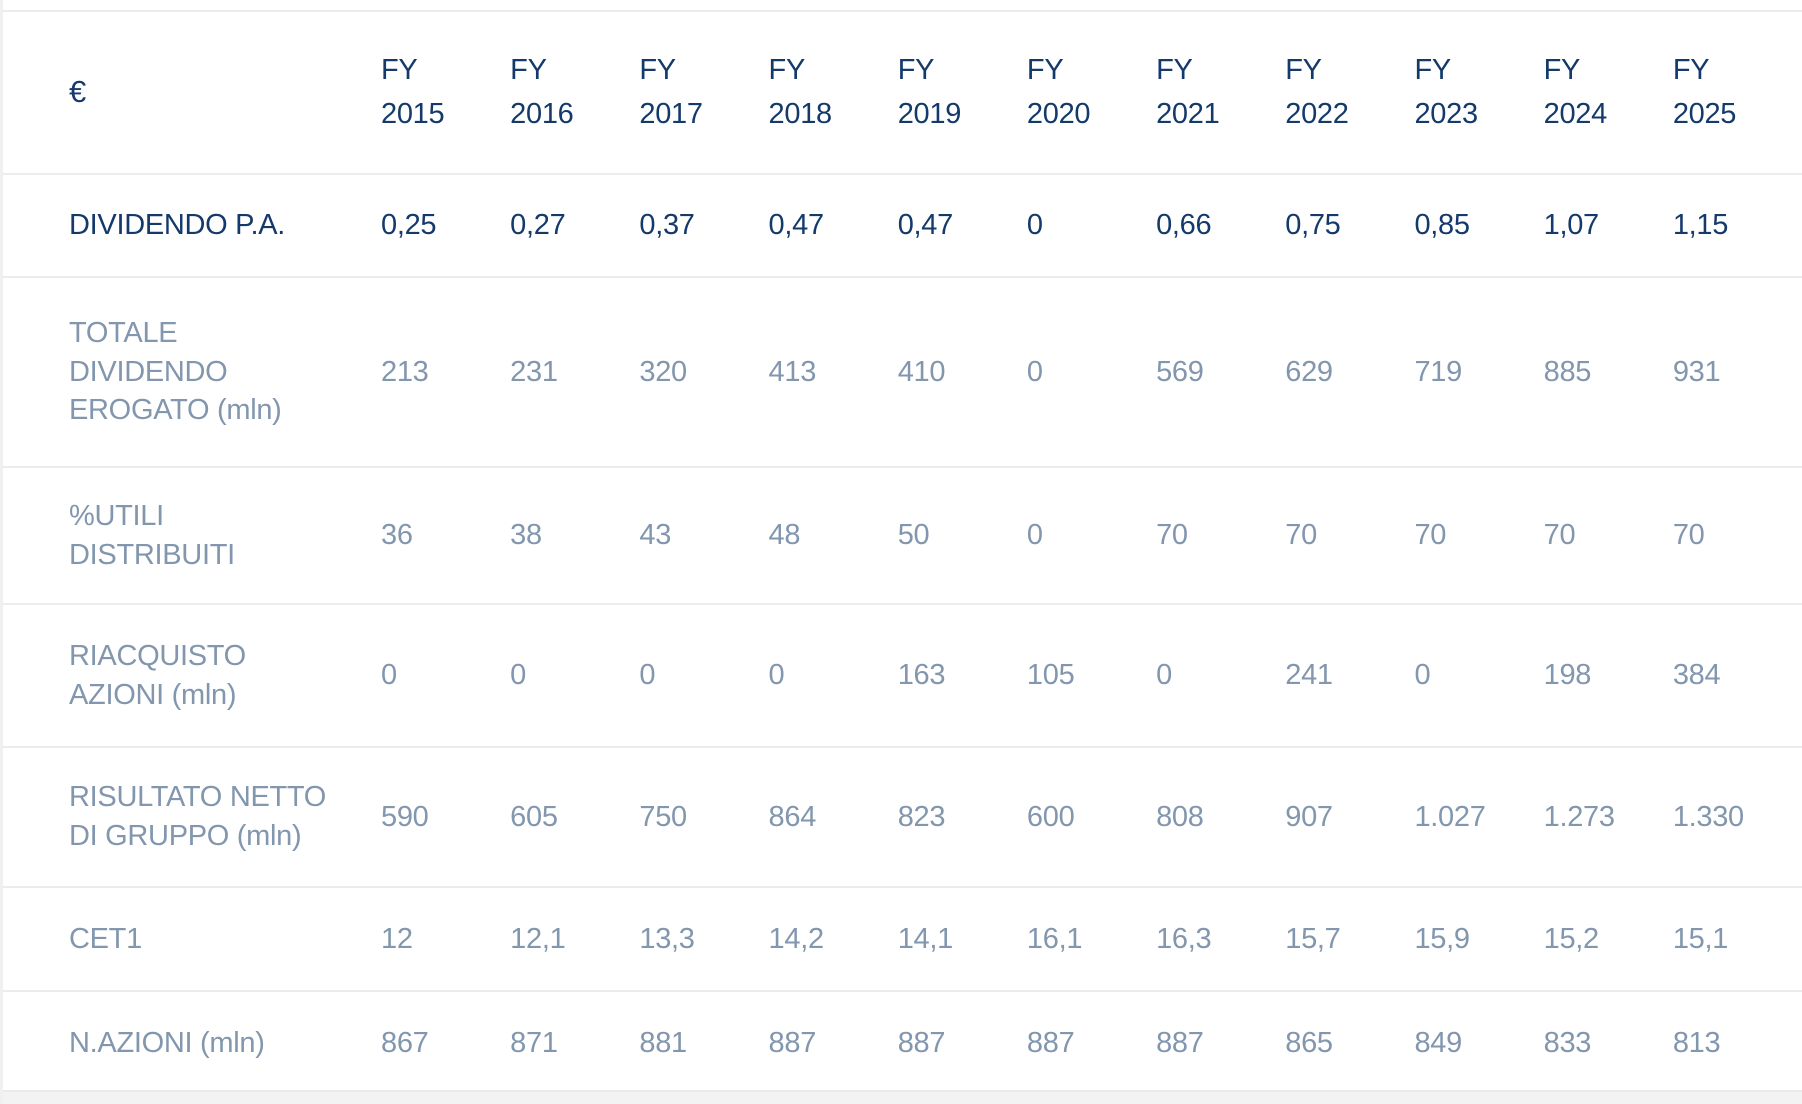 This screenshot has height=1104, width=1802. Describe the element at coordinates (921, 371) in the screenshot. I see `table-cell: 410` at that location.